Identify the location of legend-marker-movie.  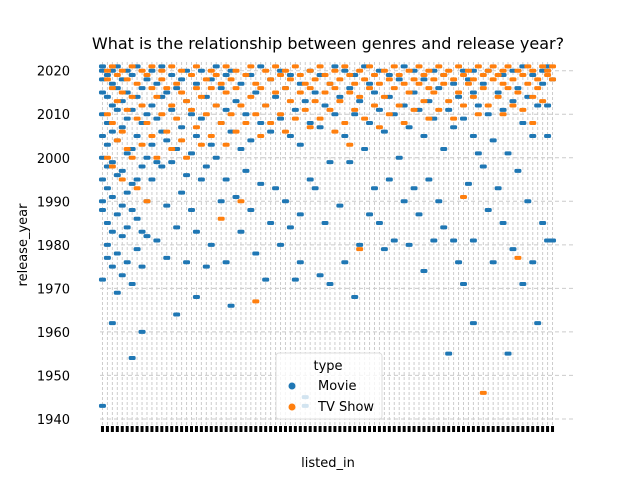
(292, 386).